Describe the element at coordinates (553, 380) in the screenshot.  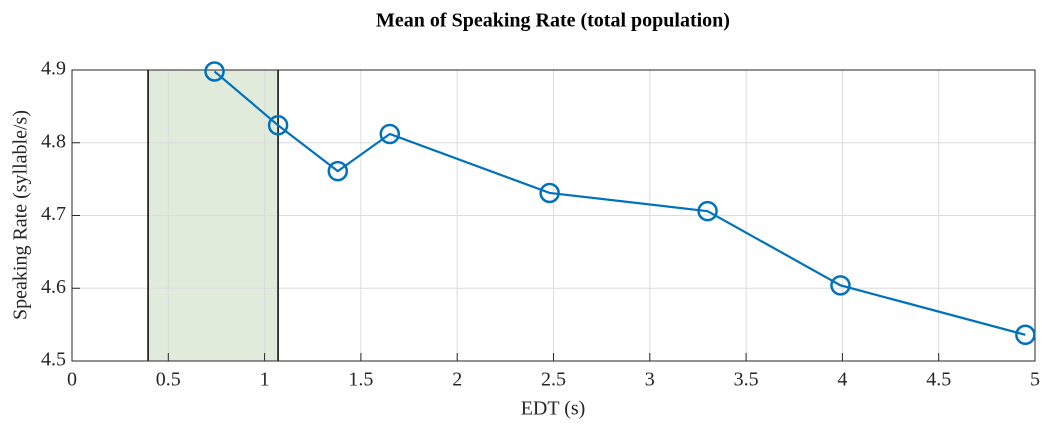
I see `x-tick-label: 2.5` at that location.